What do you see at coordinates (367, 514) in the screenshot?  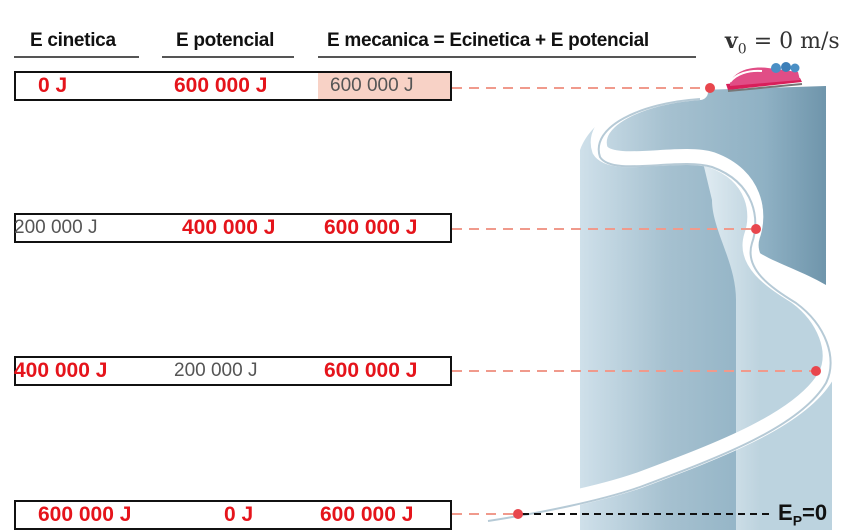 I see `row-4-mechanical: 600 000 J` at bounding box center [367, 514].